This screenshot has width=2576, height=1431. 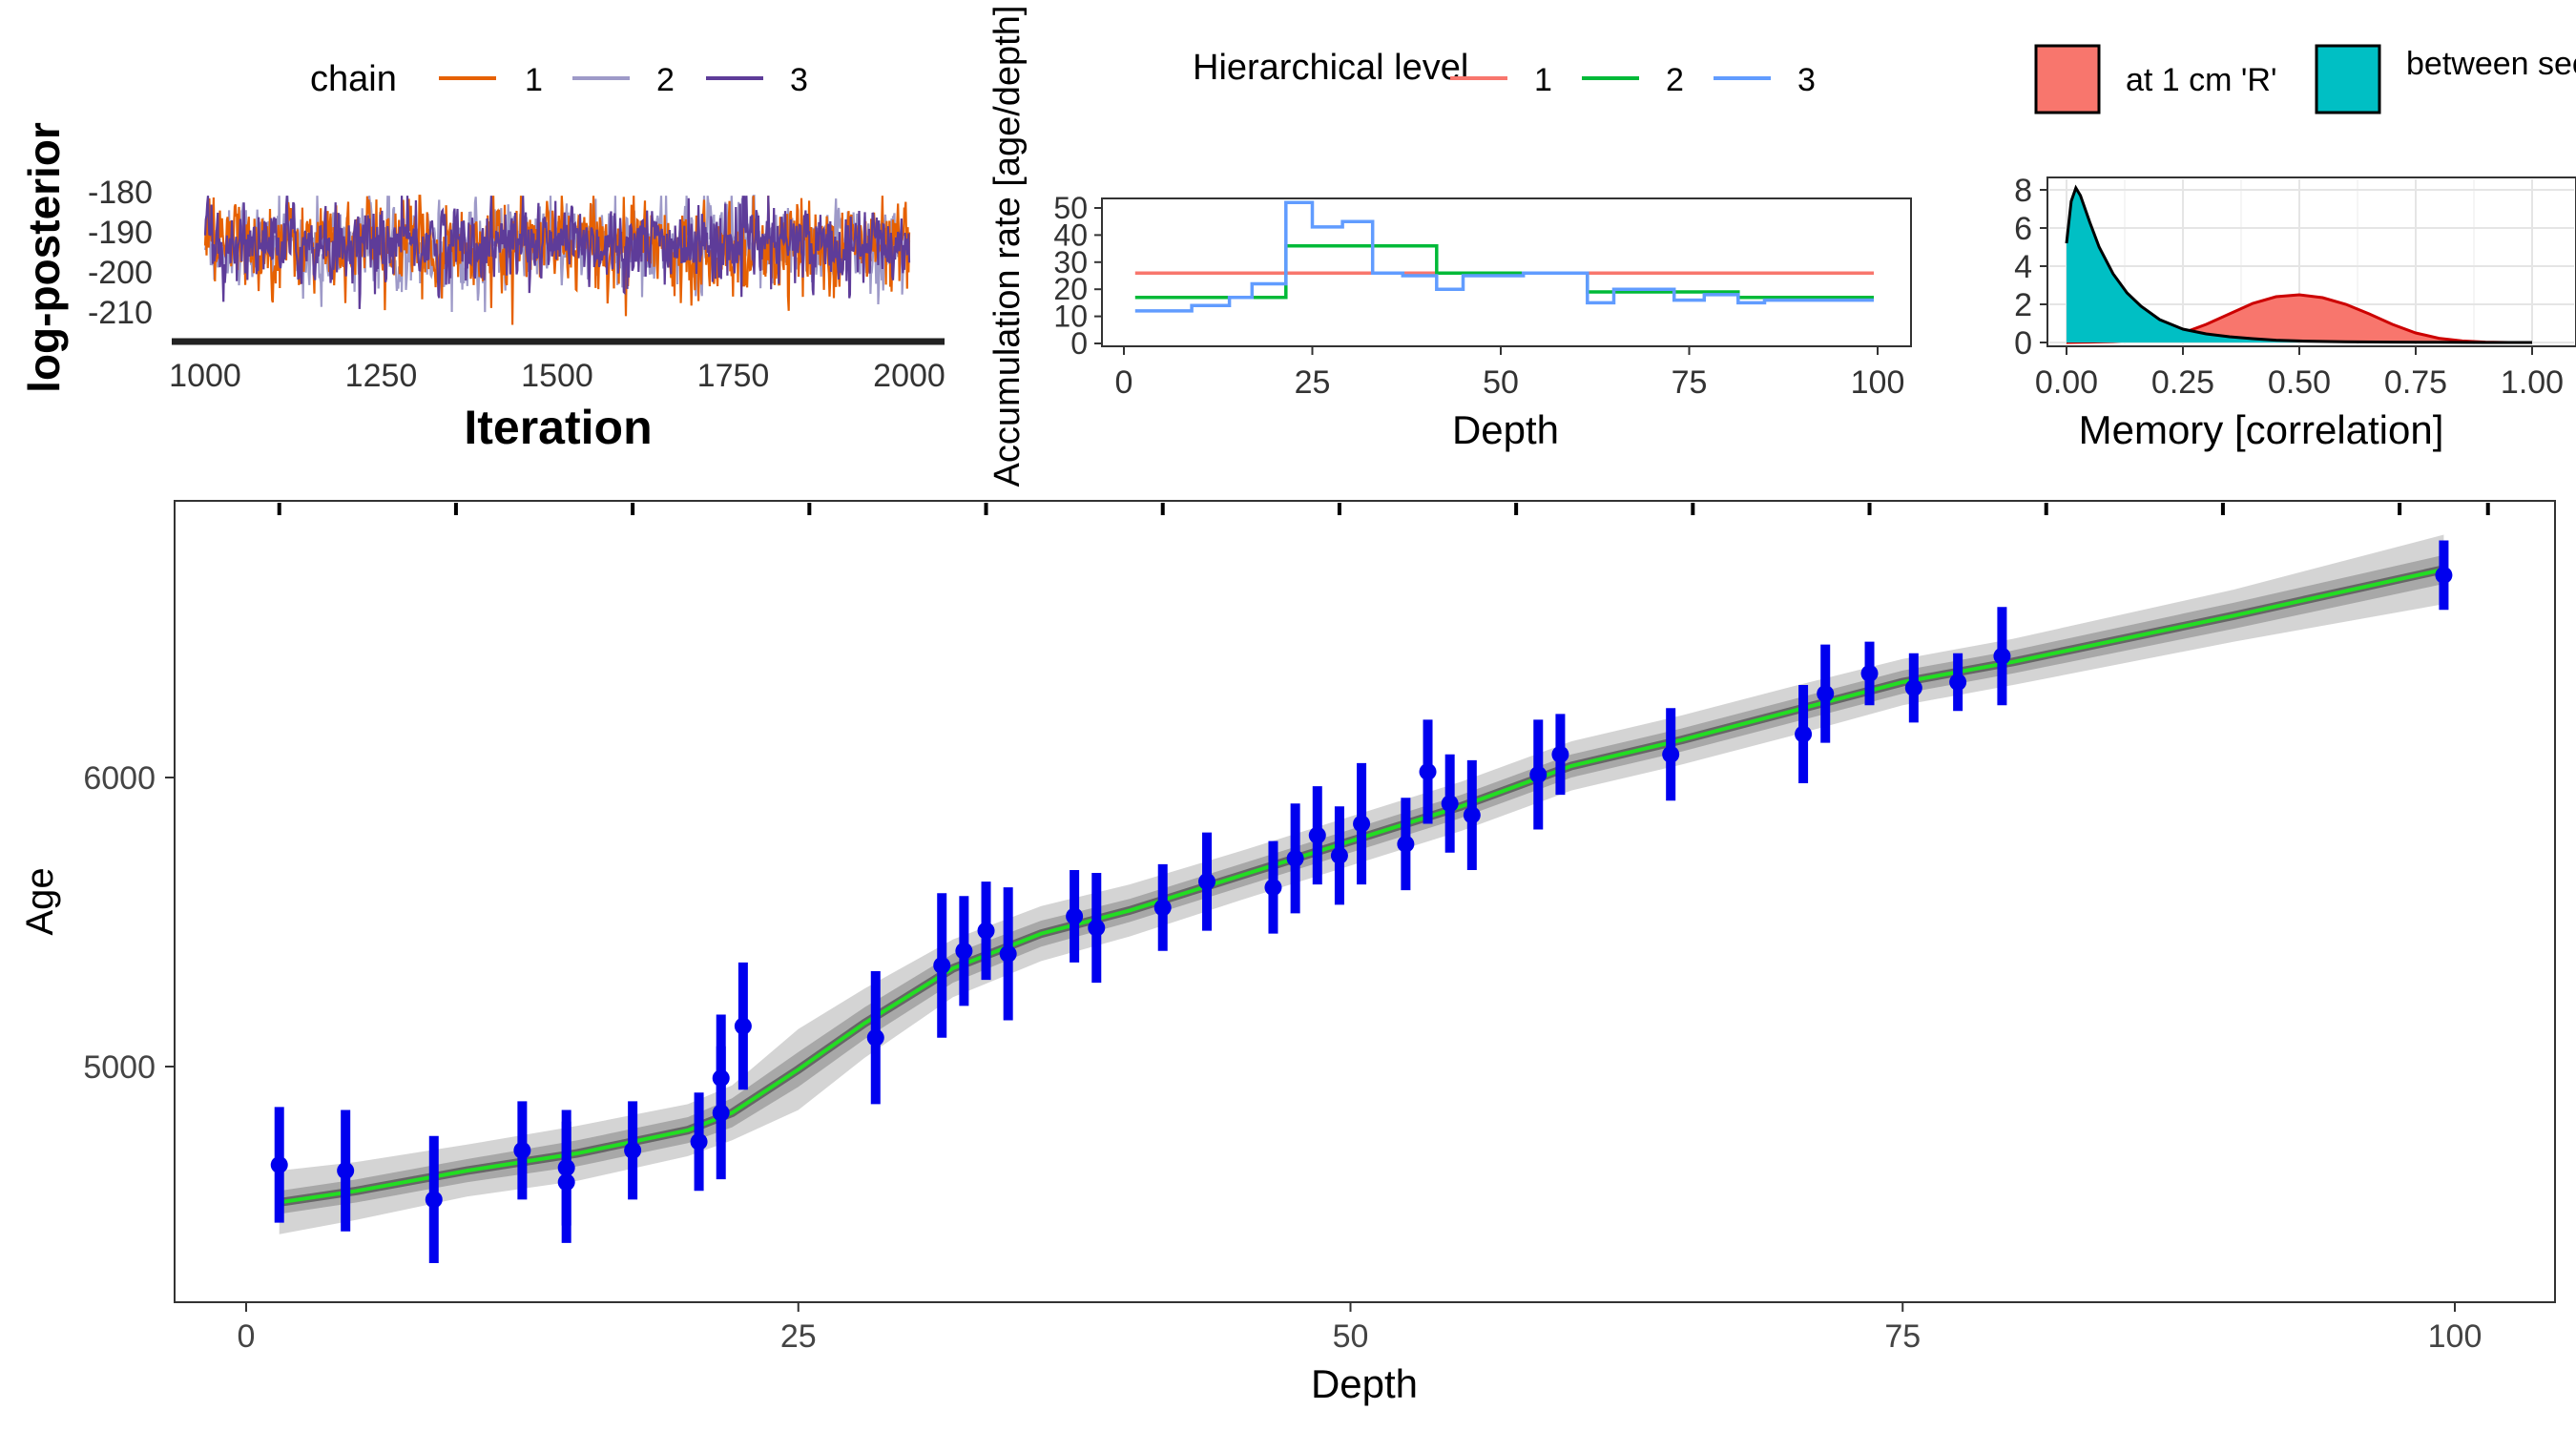 I want to click on age-depth-y-tick-1: 6000, so click(x=119, y=778).